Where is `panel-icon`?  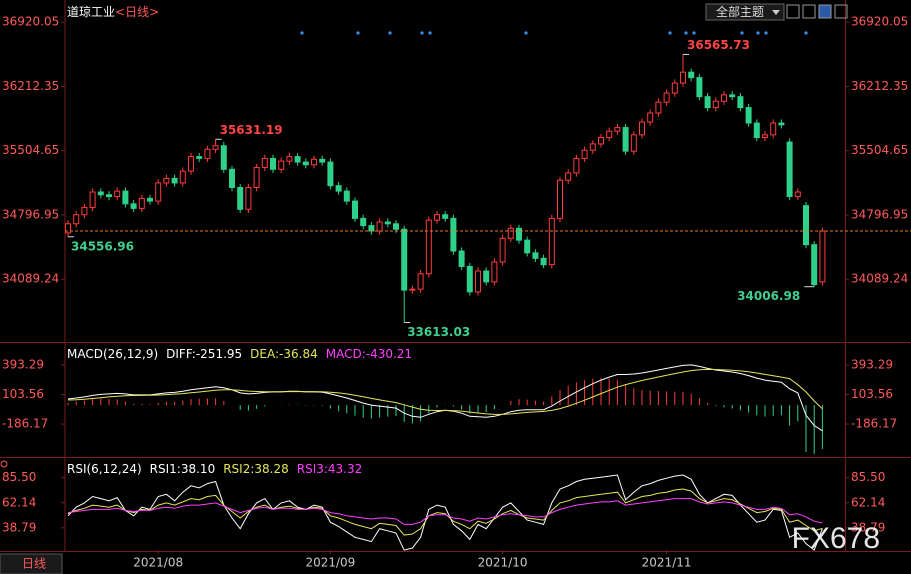
panel-icon is located at coordinates (4, 464).